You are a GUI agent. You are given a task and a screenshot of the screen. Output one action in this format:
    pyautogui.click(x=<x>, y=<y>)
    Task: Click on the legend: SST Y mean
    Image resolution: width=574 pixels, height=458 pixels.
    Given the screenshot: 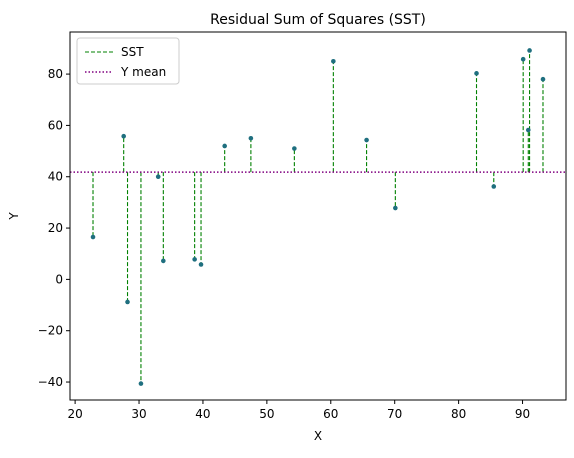 What is the action you would take?
    pyautogui.click(x=128, y=61)
    